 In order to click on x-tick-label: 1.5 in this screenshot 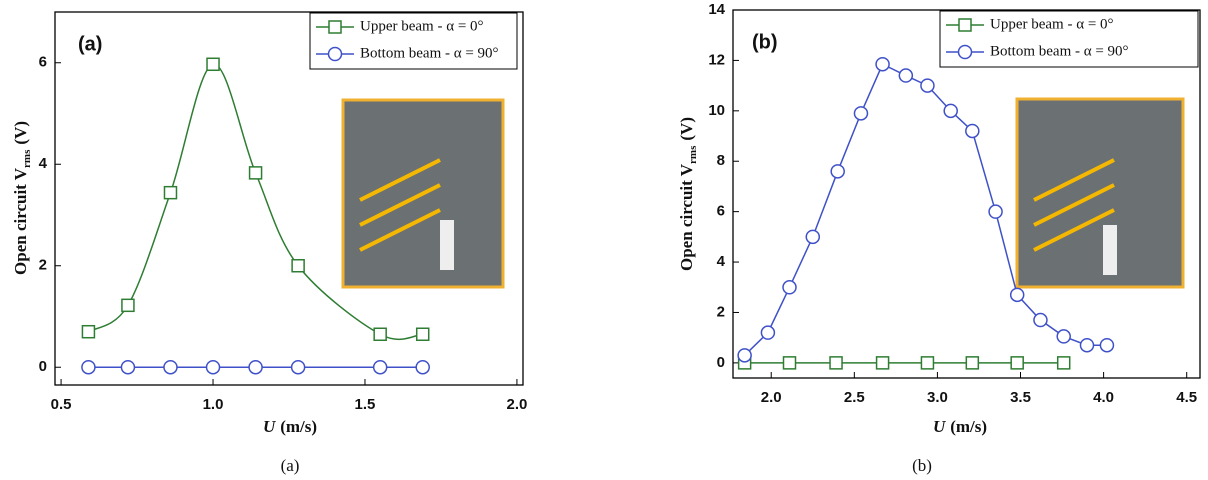, I will do `click(365, 404)`.